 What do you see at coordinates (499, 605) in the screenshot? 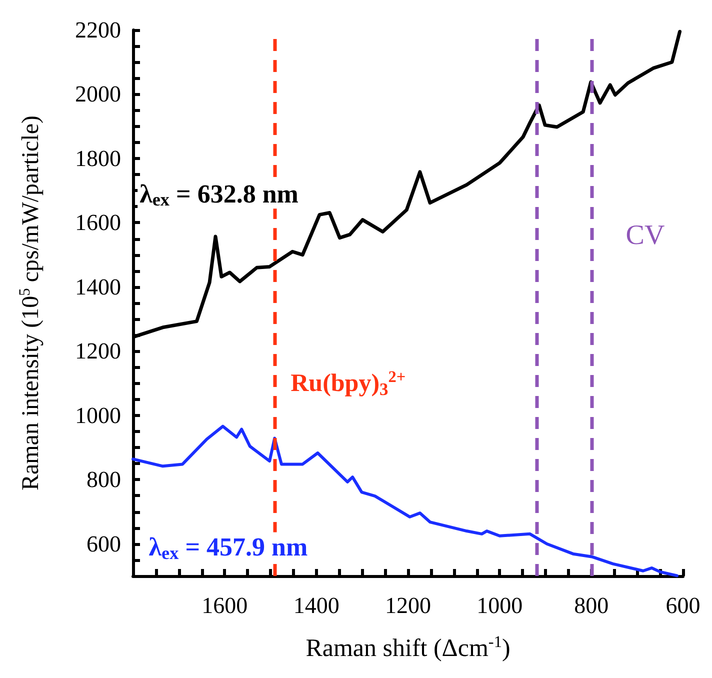
I see `x-tick-label: 1000` at bounding box center [499, 605].